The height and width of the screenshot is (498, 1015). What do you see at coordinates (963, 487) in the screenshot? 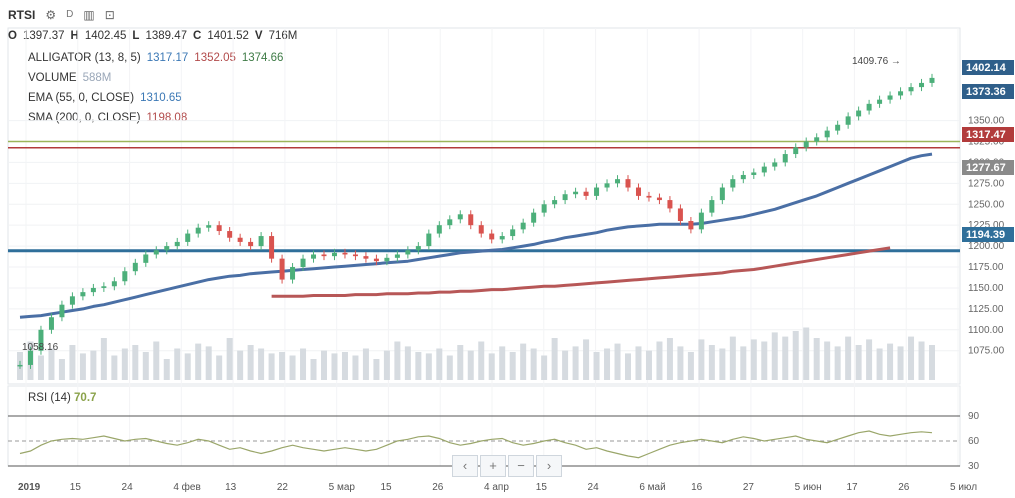
I see `x-tick-label: 5 июл` at bounding box center [963, 487].